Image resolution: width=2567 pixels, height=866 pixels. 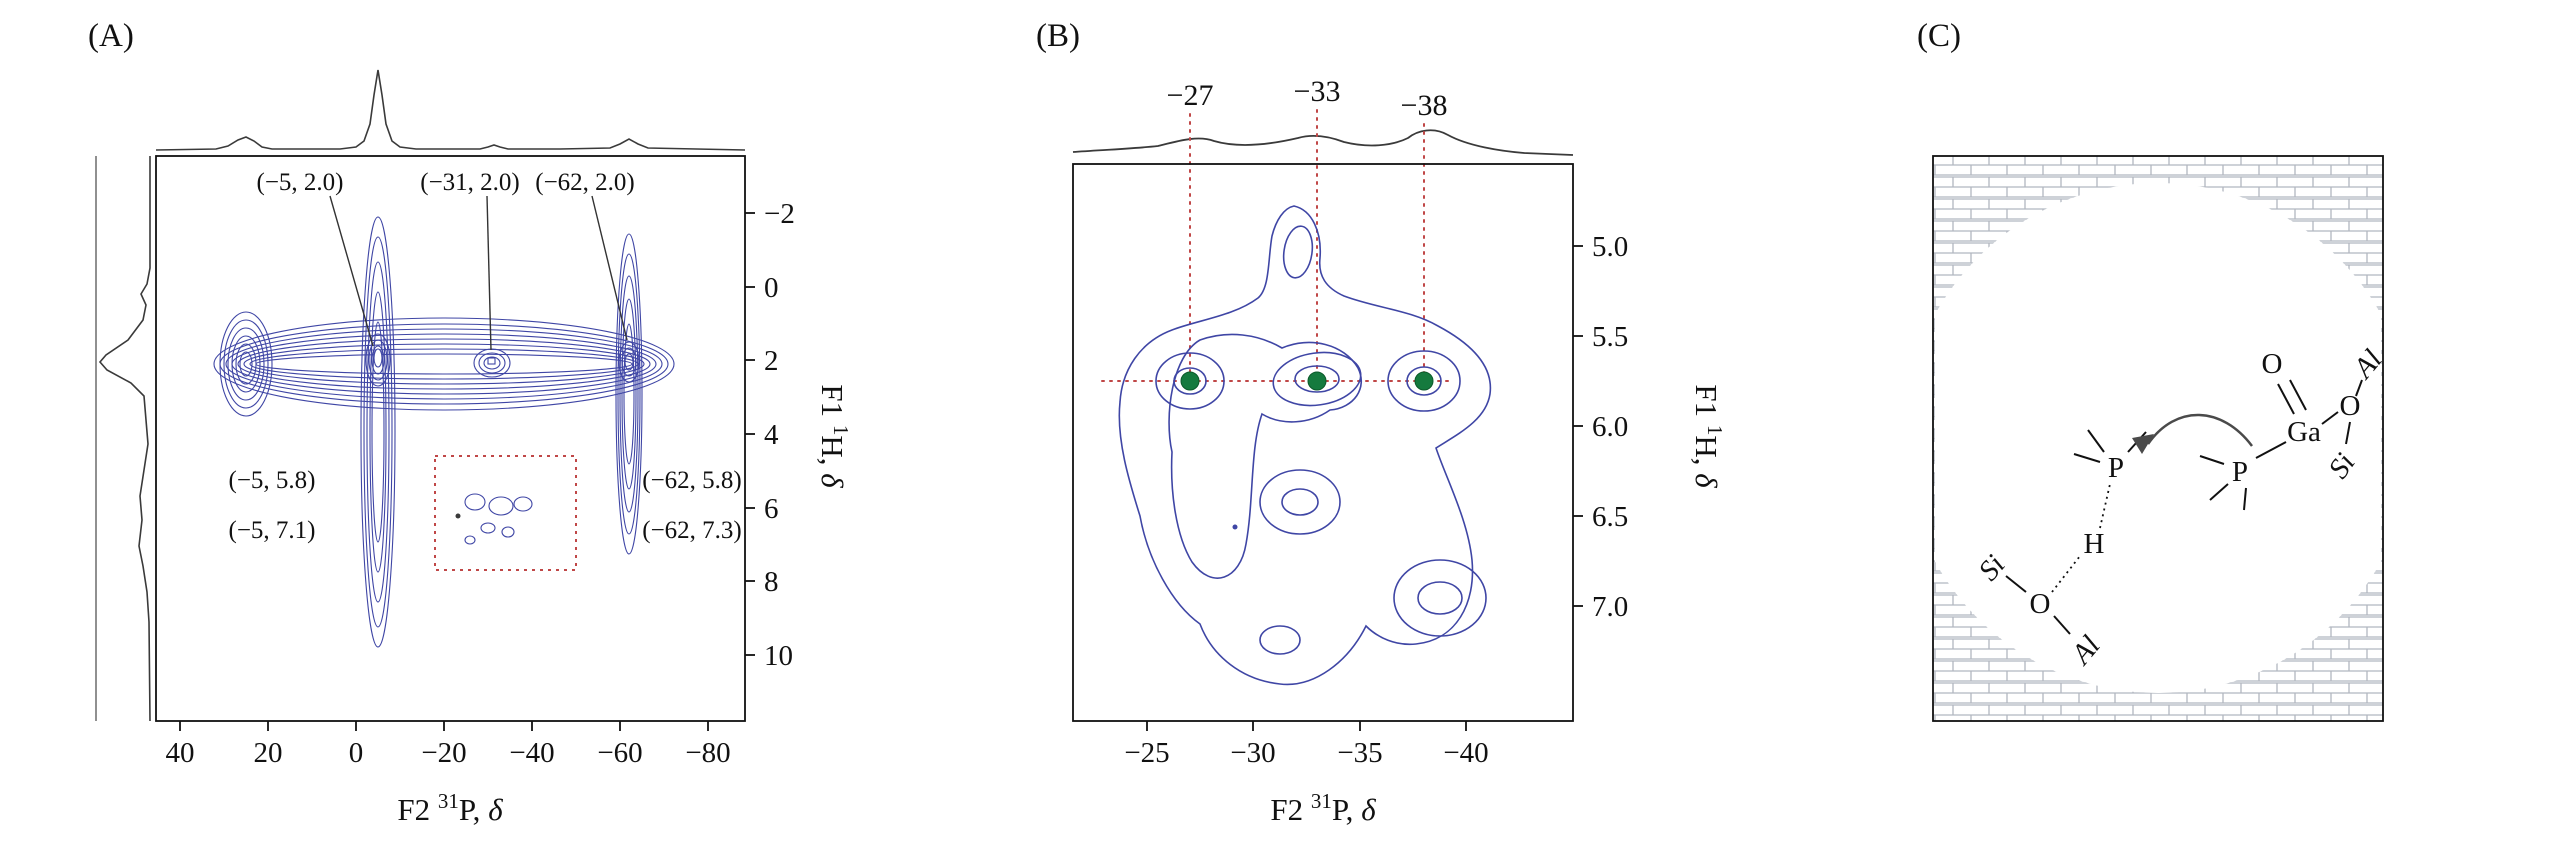 I want to click on x-tick-labels-b: −25 −30 −35 −40, so click(x=1306, y=753).